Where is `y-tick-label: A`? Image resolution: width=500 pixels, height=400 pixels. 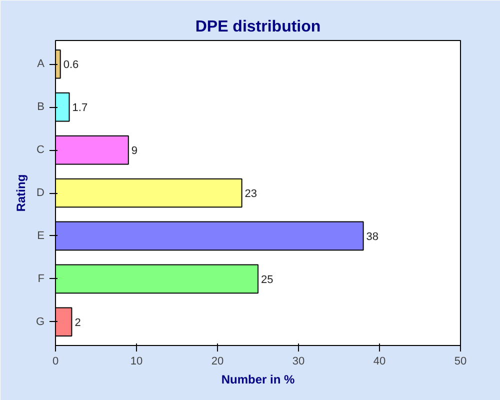
y-tick-label: A is located at coordinates (41, 64).